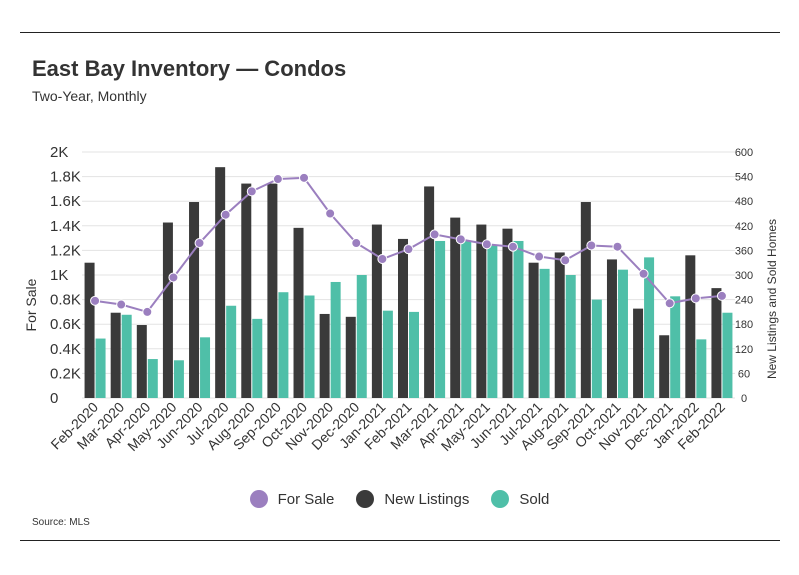 This screenshot has width=799, height=575. What do you see at coordinates (365, 499) in the screenshot?
I see `legend-swatch-new-listings` at bounding box center [365, 499].